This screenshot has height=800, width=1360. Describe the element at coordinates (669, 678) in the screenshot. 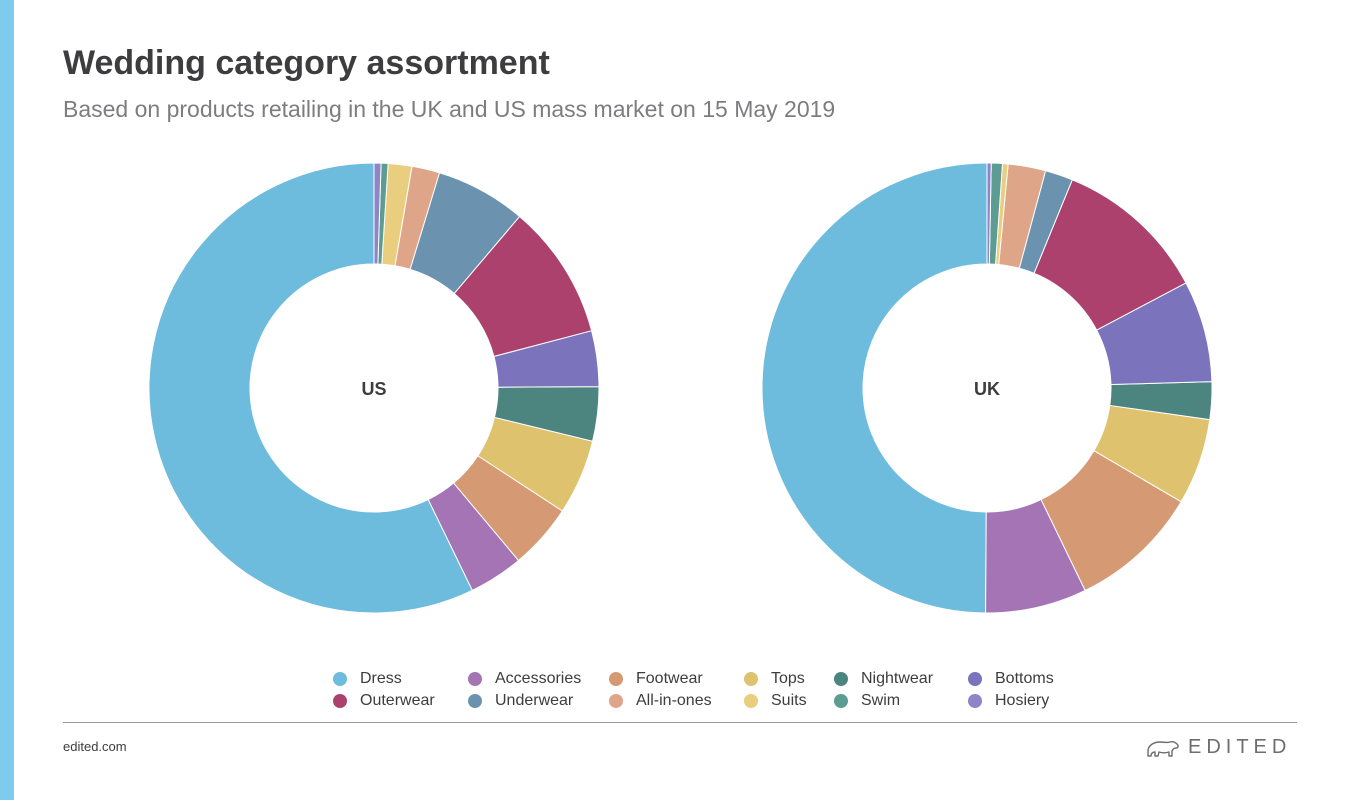

I see `legend-label: Footwear` at that location.